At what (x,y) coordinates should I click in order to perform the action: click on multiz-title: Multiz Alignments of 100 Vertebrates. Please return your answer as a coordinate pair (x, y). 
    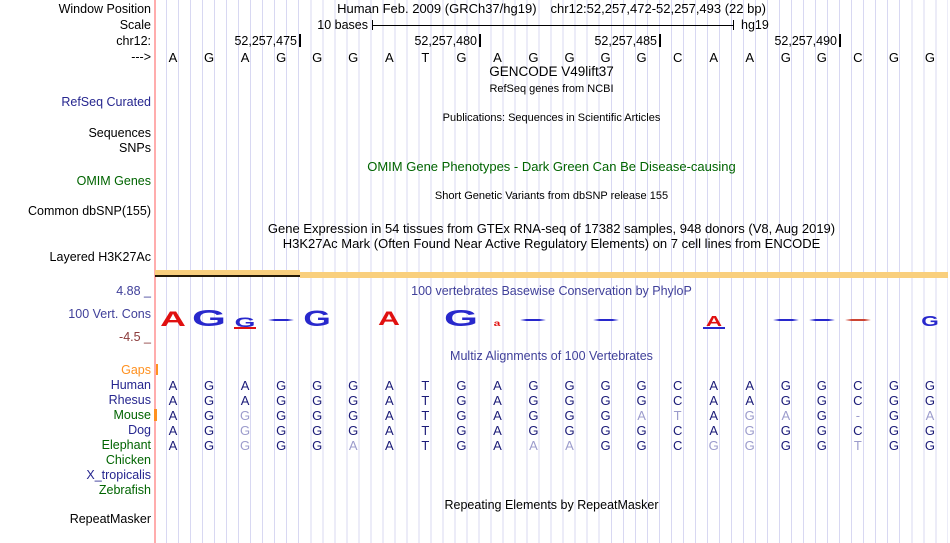
    Looking at the image, I should click on (551, 356).